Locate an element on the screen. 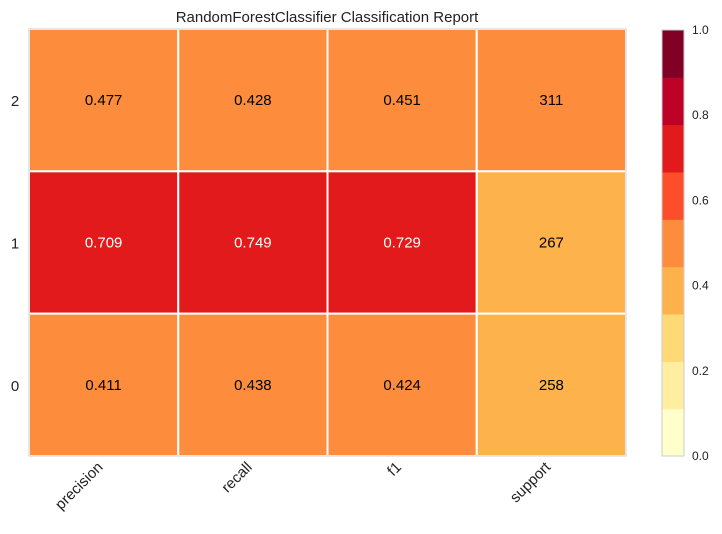  column-tick-label: recall is located at coordinates (236, 477).